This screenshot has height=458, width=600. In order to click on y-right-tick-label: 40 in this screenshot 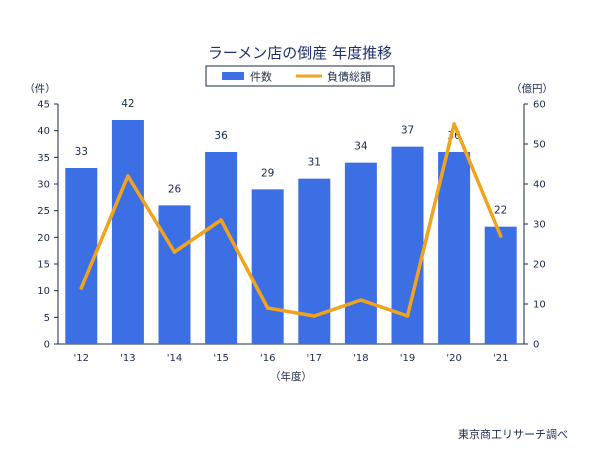, I will do `click(539, 185)`.